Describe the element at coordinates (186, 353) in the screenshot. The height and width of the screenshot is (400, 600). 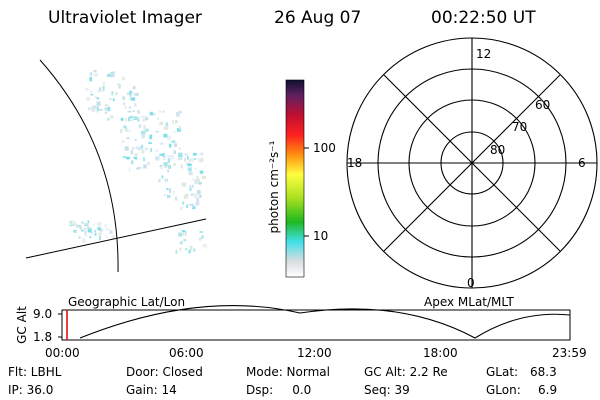
I see `timeline-x-tick-0600: 06:00` at that location.